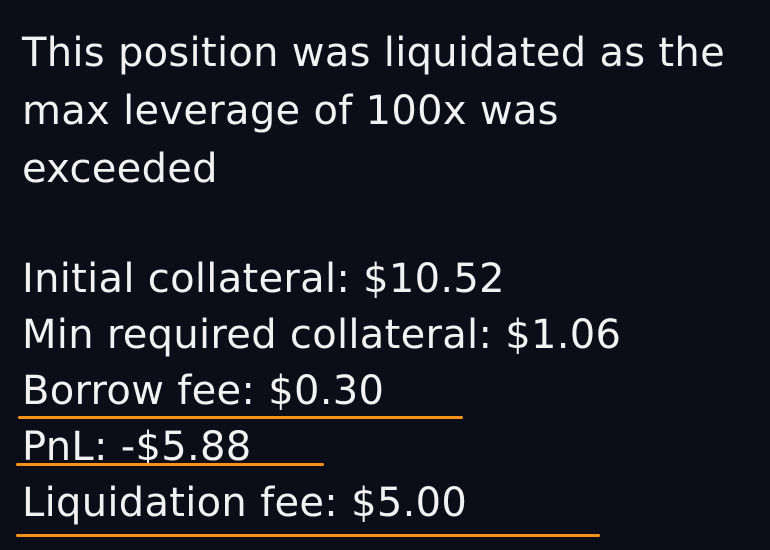 This screenshot has width=770, height=550. What do you see at coordinates (180, 503) in the screenshot?
I see `detail-label: Liquidation fee:` at bounding box center [180, 503].